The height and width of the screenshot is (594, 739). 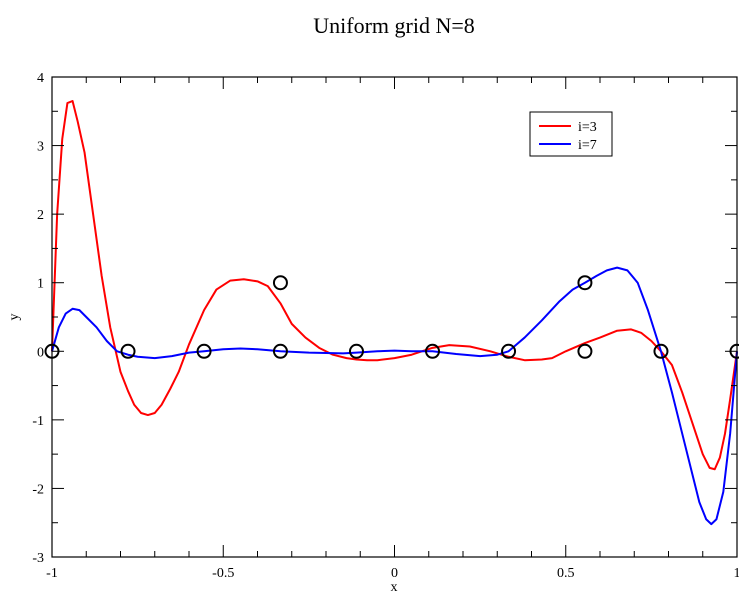 I want to click on y-tick-label: -3, so click(x=38, y=558).